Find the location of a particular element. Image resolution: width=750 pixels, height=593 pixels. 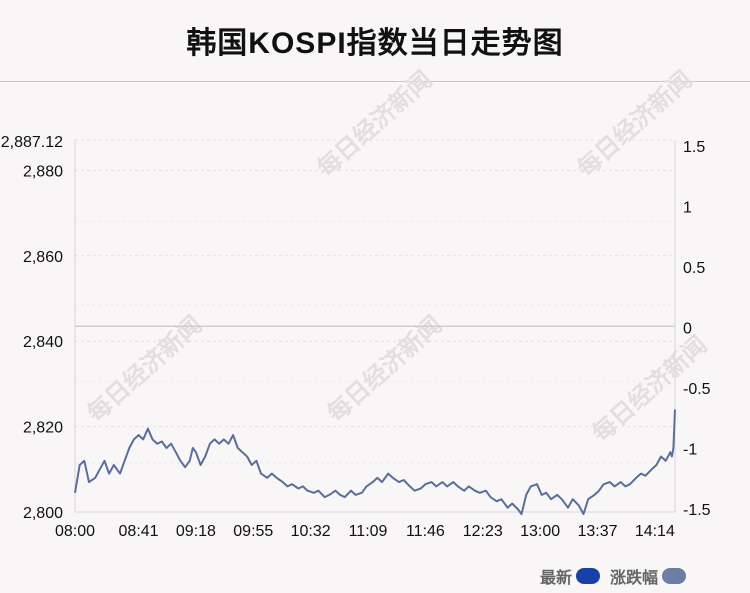

legend-label-latest: 最新 is located at coordinates (555, 578).